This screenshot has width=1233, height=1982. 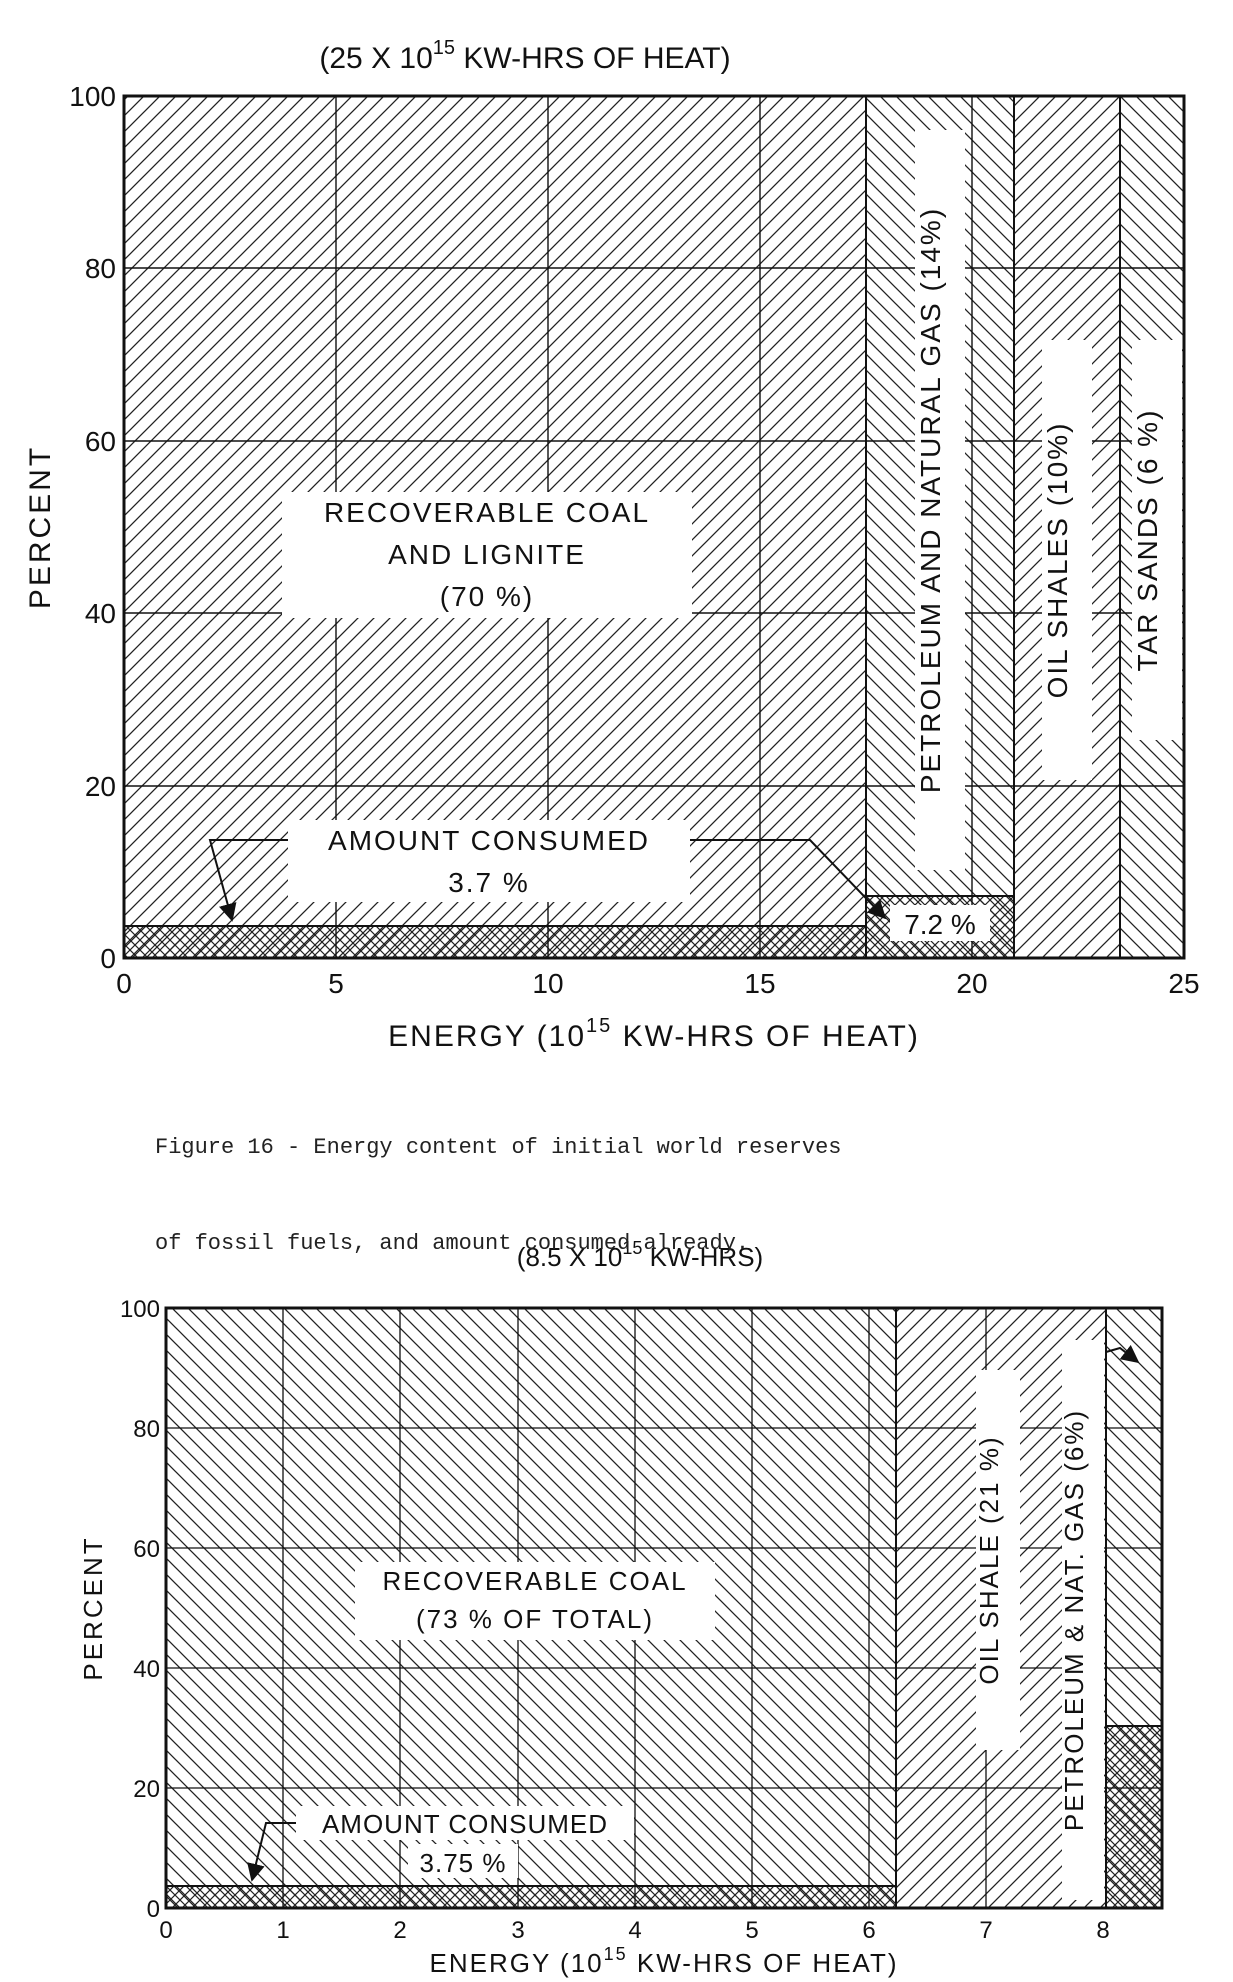 What do you see at coordinates (487, 512) in the screenshot?
I see `coal-label-line-1: RECOVERABLE COAL` at bounding box center [487, 512].